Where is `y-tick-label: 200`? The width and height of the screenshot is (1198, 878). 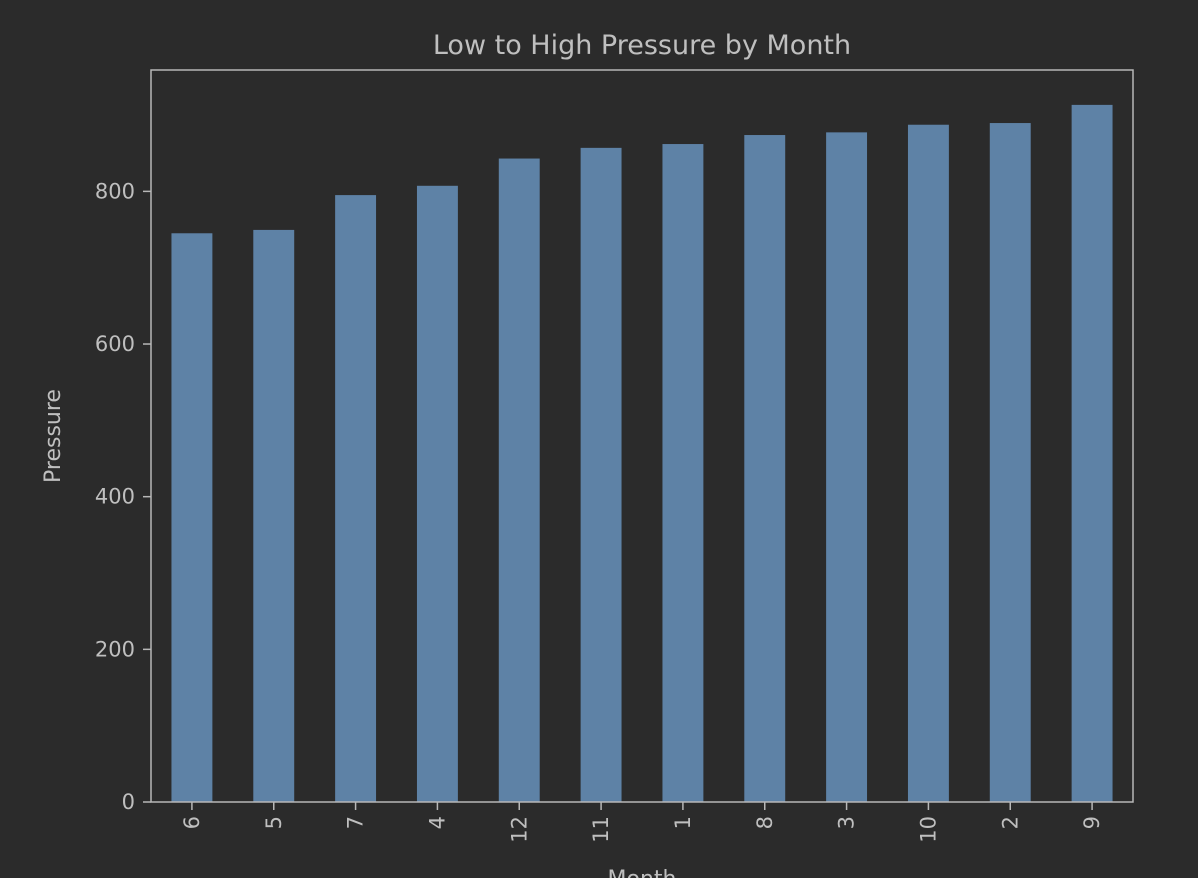 y-tick-label: 200 is located at coordinates (115, 649).